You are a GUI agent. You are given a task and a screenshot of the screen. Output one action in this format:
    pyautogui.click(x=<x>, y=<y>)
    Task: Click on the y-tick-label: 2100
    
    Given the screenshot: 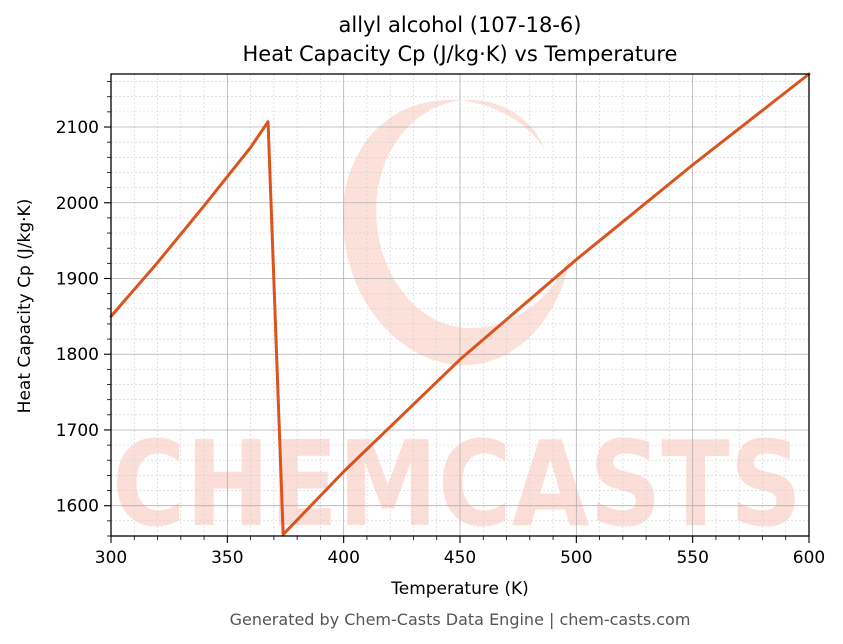 What is the action you would take?
    pyautogui.click(x=77, y=128)
    